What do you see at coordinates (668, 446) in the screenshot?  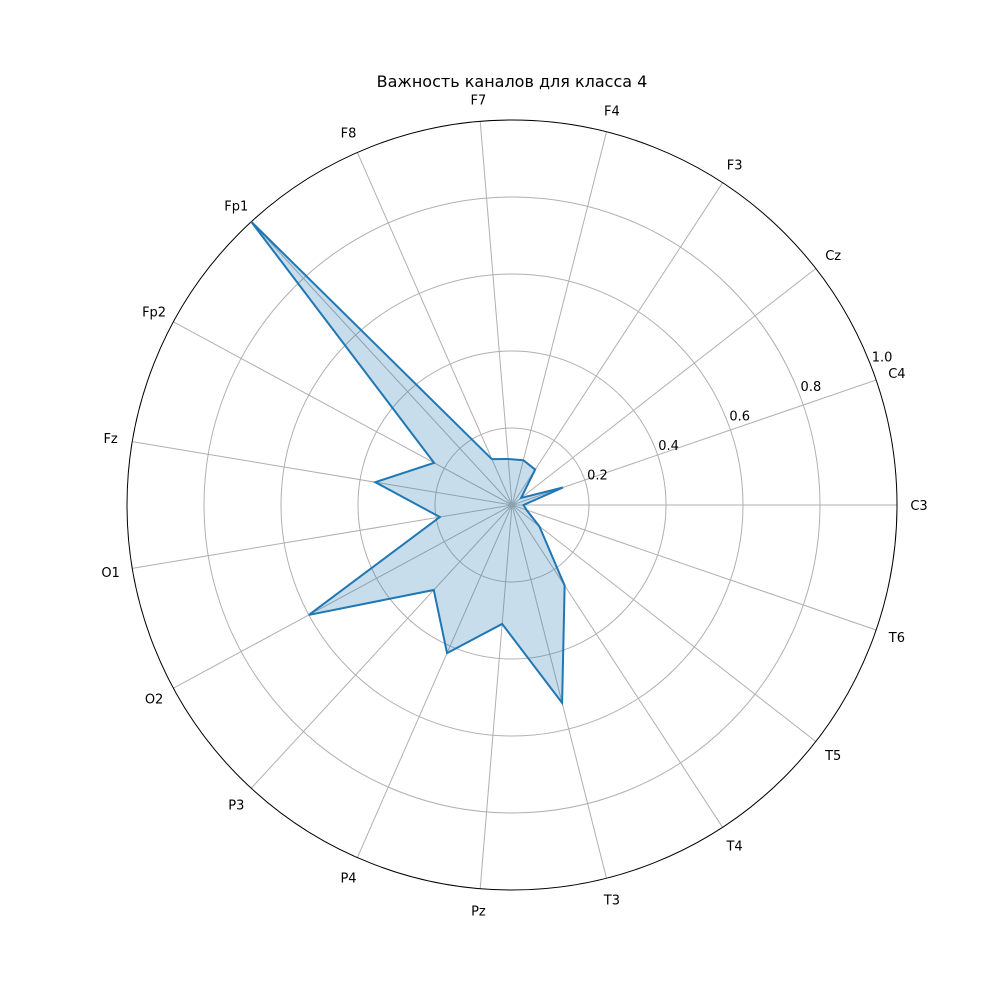 I see `r-tick-label: 0.4` at bounding box center [668, 446].